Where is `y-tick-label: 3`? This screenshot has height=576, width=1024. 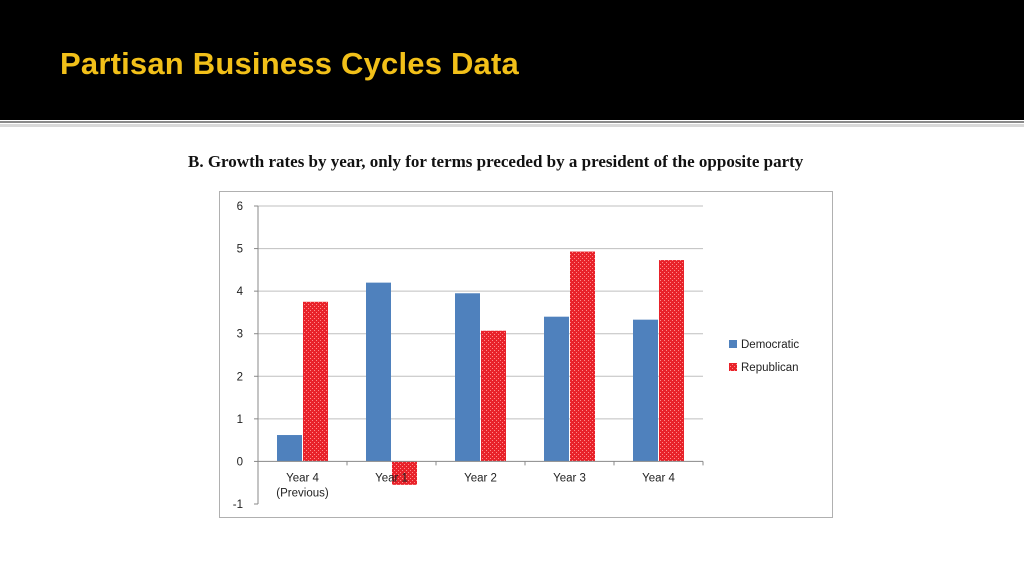 y-tick-label: 3 is located at coordinates (240, 335).